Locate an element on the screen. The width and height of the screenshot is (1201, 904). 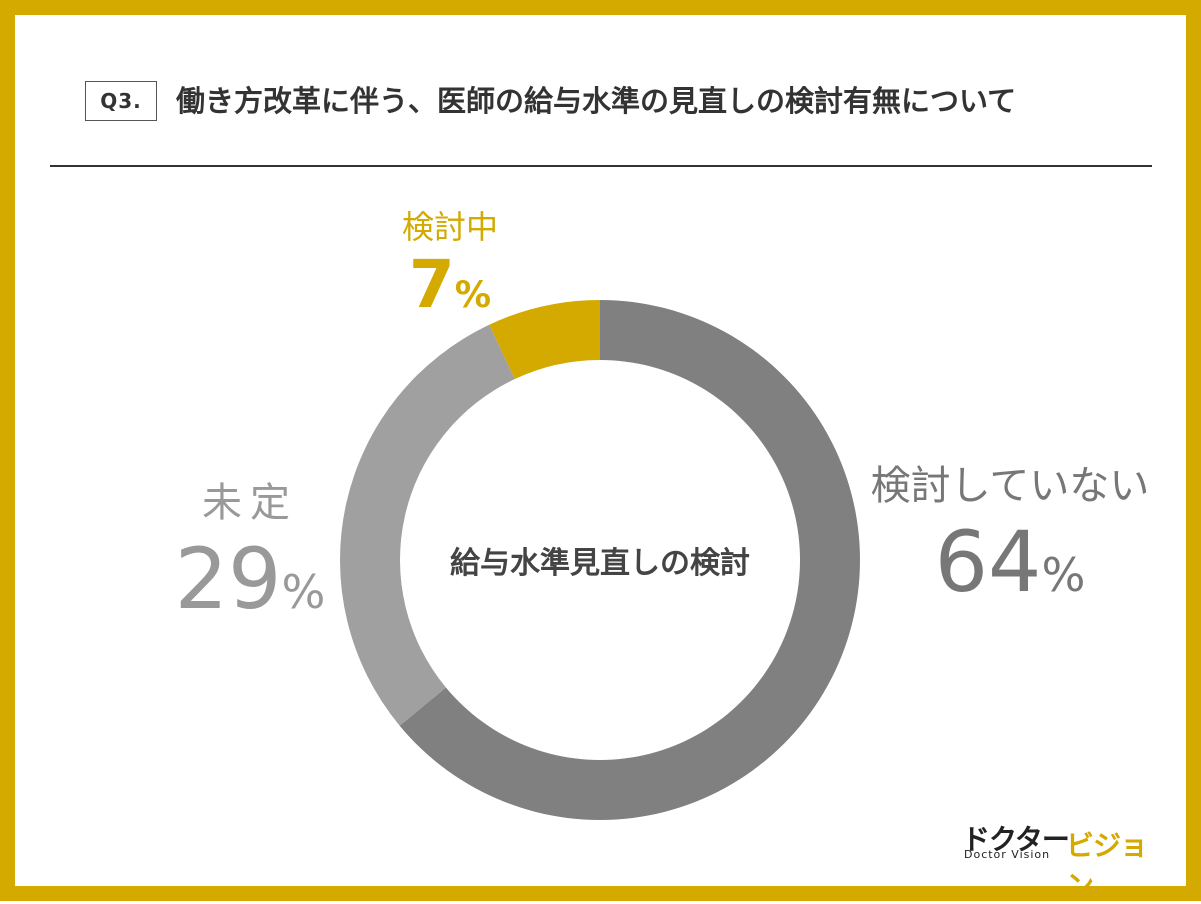
title-divider is located at coordinates (601, 166).